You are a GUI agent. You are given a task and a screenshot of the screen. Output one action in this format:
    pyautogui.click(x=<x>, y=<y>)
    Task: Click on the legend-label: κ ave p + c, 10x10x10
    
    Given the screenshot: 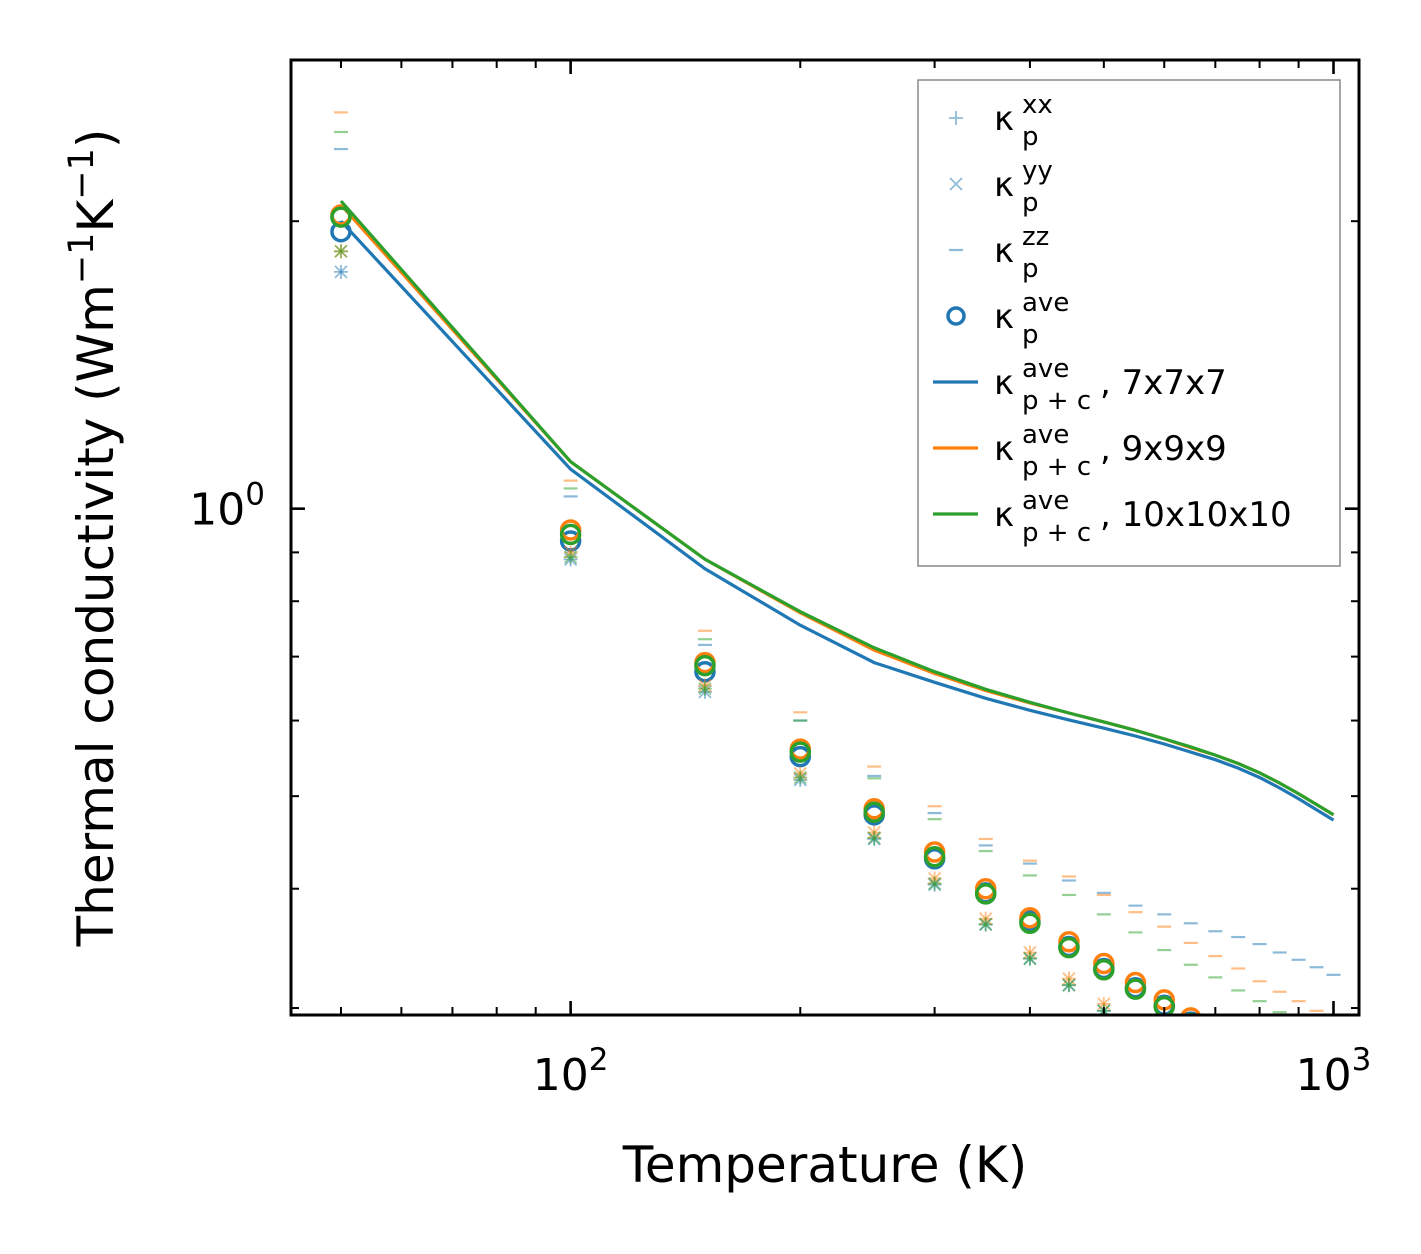 What is the action you would take?
    pyautogui.click(x=1143, y=517)
    